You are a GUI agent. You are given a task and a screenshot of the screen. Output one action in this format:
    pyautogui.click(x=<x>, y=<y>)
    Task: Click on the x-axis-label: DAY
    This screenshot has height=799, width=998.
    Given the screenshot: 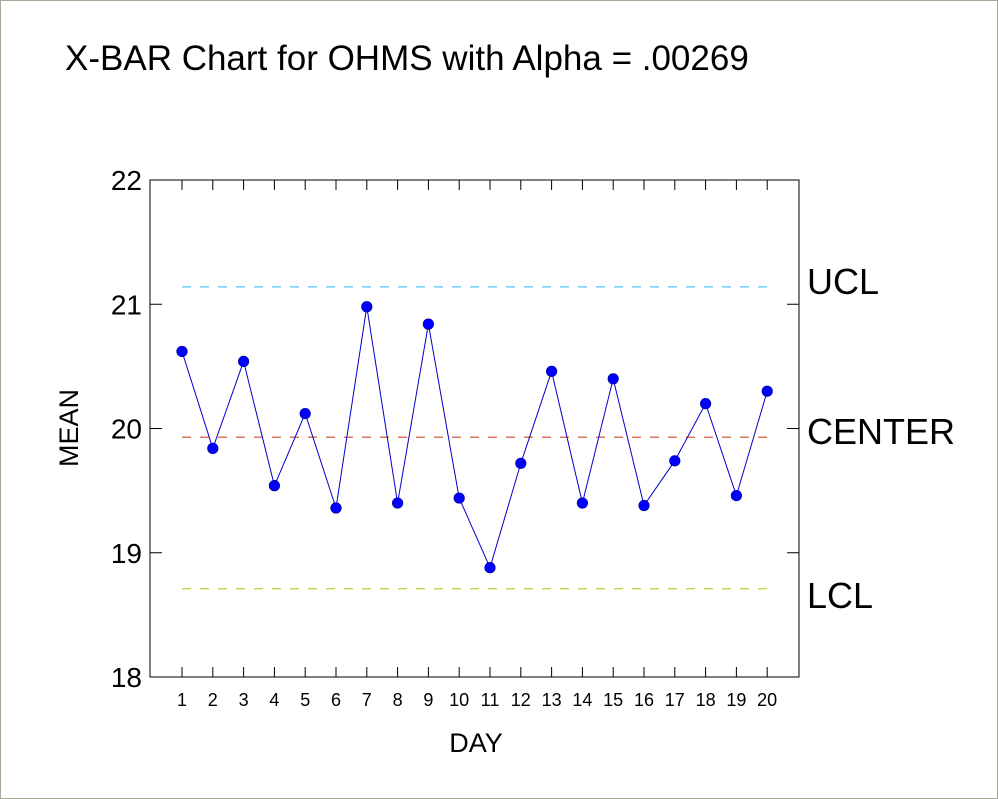 What is the action you would take?
    pyautogui.click(x=476, y=743)
    